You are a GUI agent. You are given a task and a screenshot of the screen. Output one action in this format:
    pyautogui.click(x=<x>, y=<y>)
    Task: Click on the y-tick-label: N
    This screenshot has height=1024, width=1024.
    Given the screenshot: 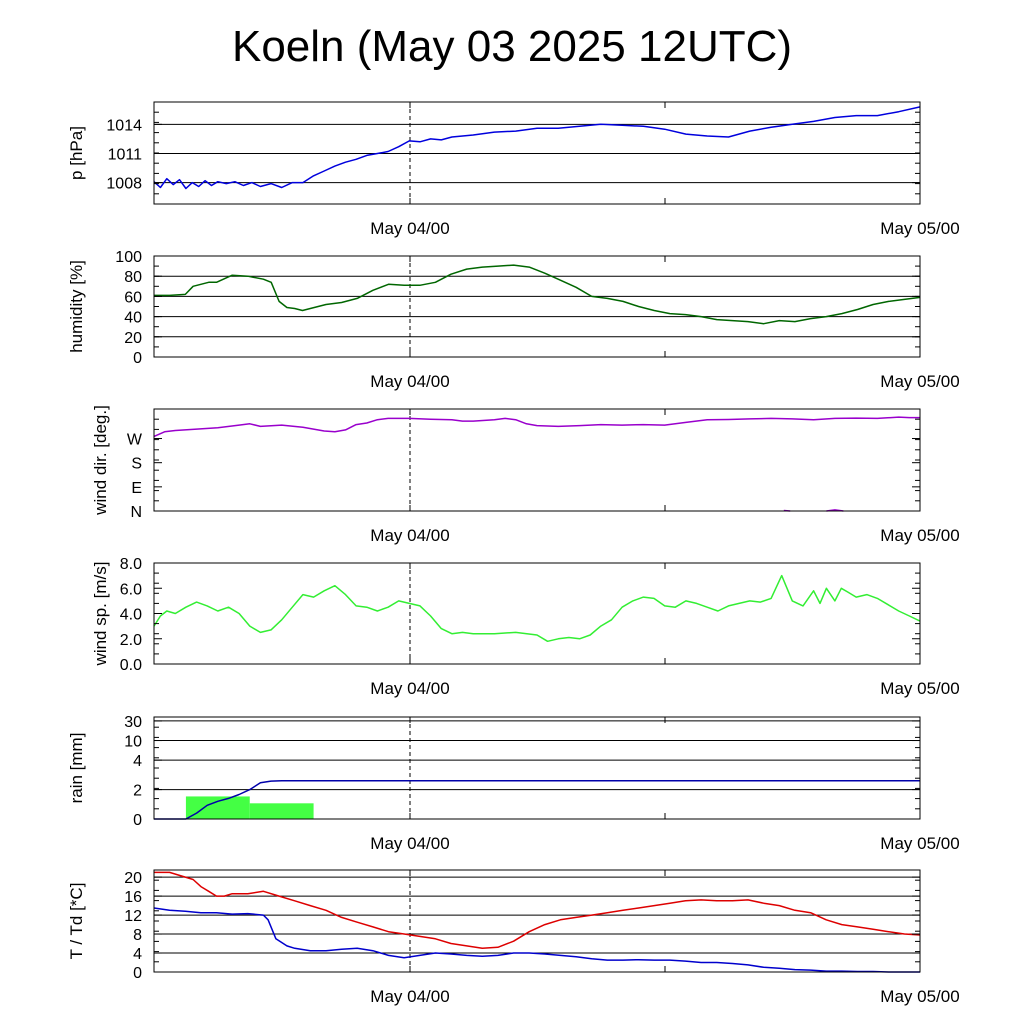 What is the action you would take?
    pyautogui.click(x=136, y=512)
    